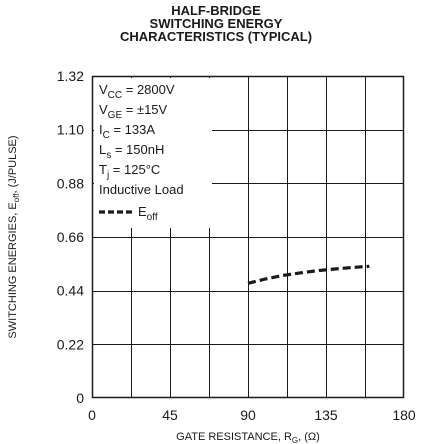  What do you see at coordinates (70, 183) in the screenshot?
I see `y-tick-label: 0.88` at bounding box center [70, 183].